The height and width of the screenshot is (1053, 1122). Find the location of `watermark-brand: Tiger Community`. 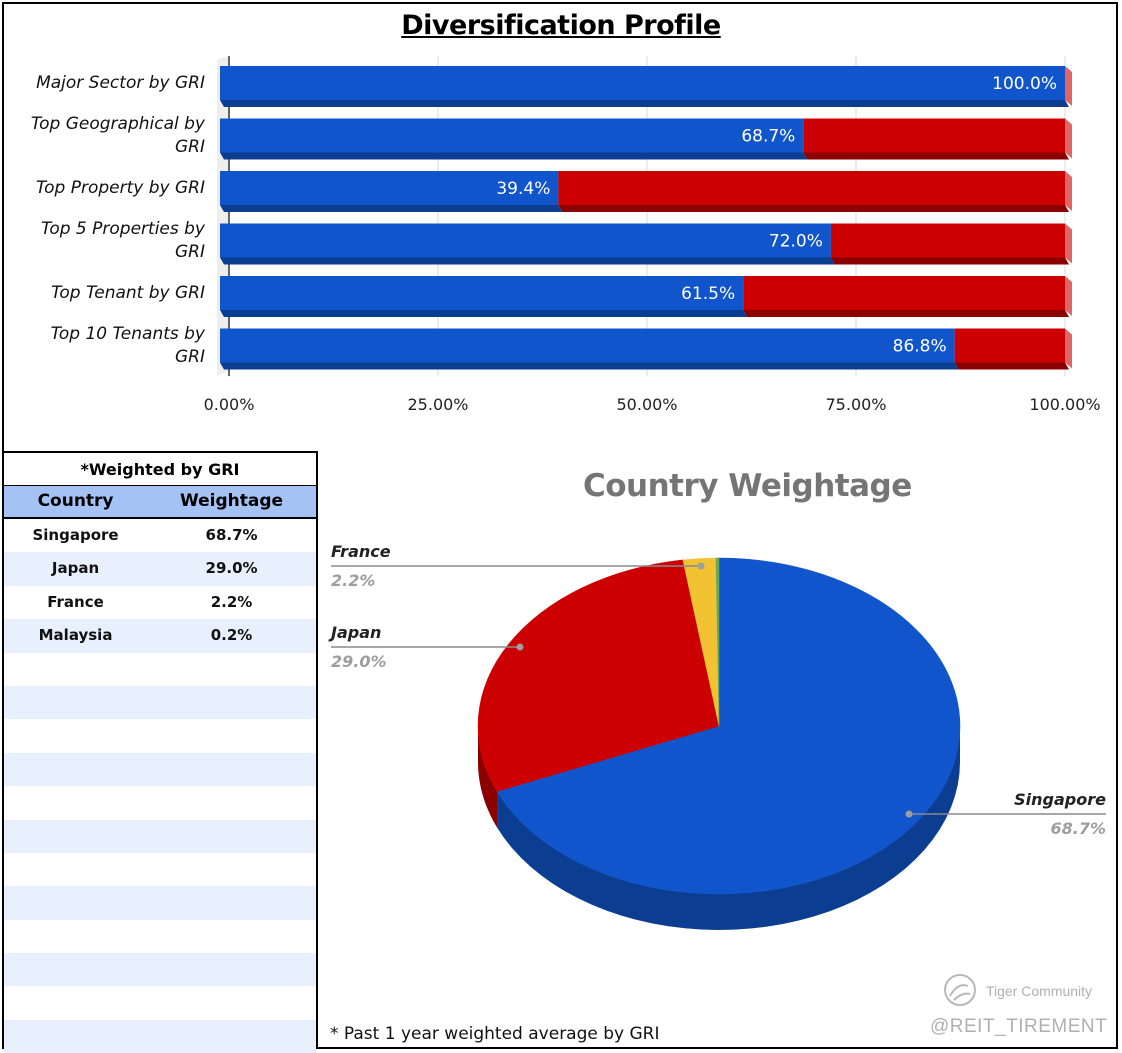

watermark-brand: Tiger Community is located at coordinates (1039, 991).